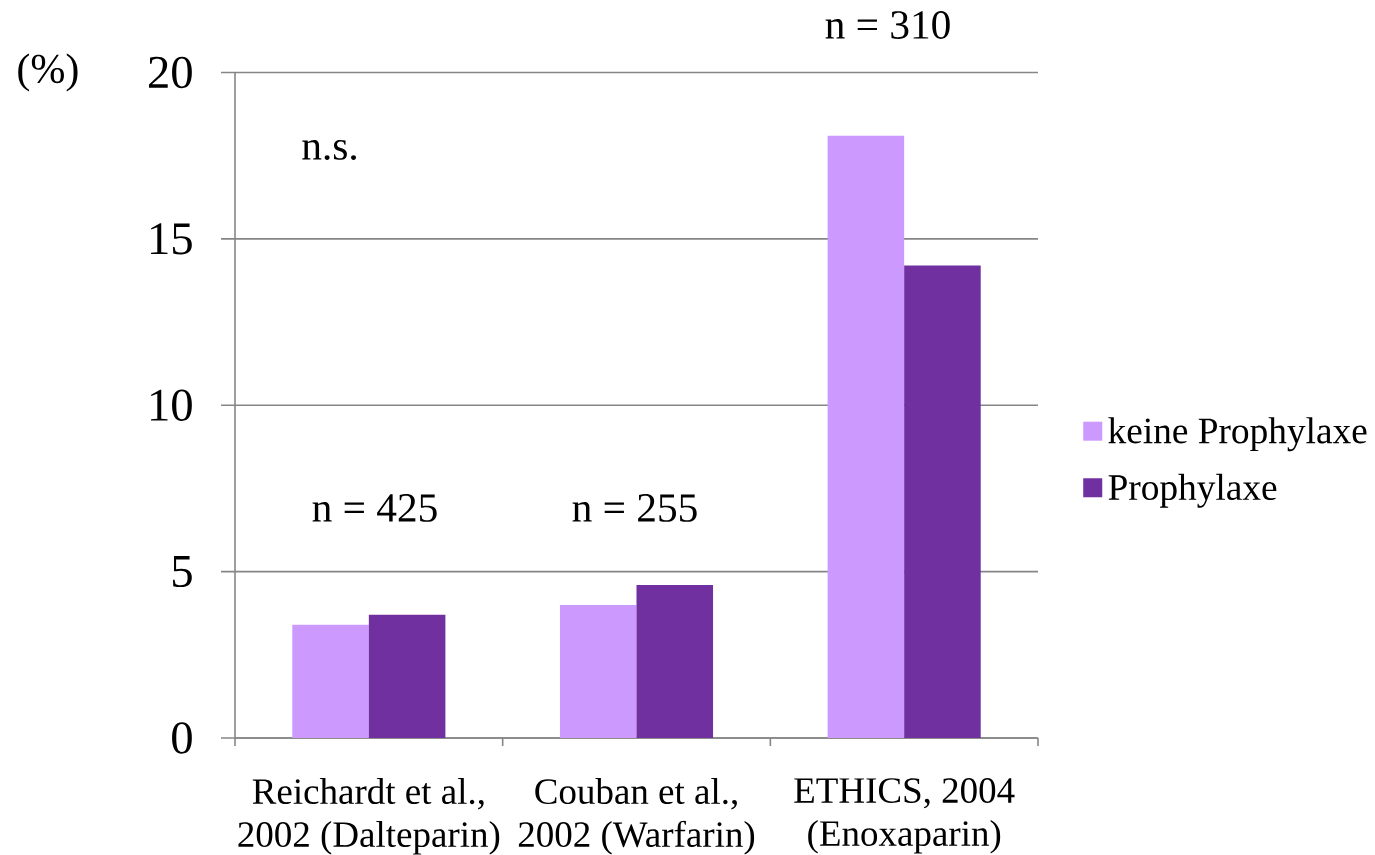 The height and width of the screenshot is (855, 1375). I want to click on y-tick-label: 20, so click(170, 72).